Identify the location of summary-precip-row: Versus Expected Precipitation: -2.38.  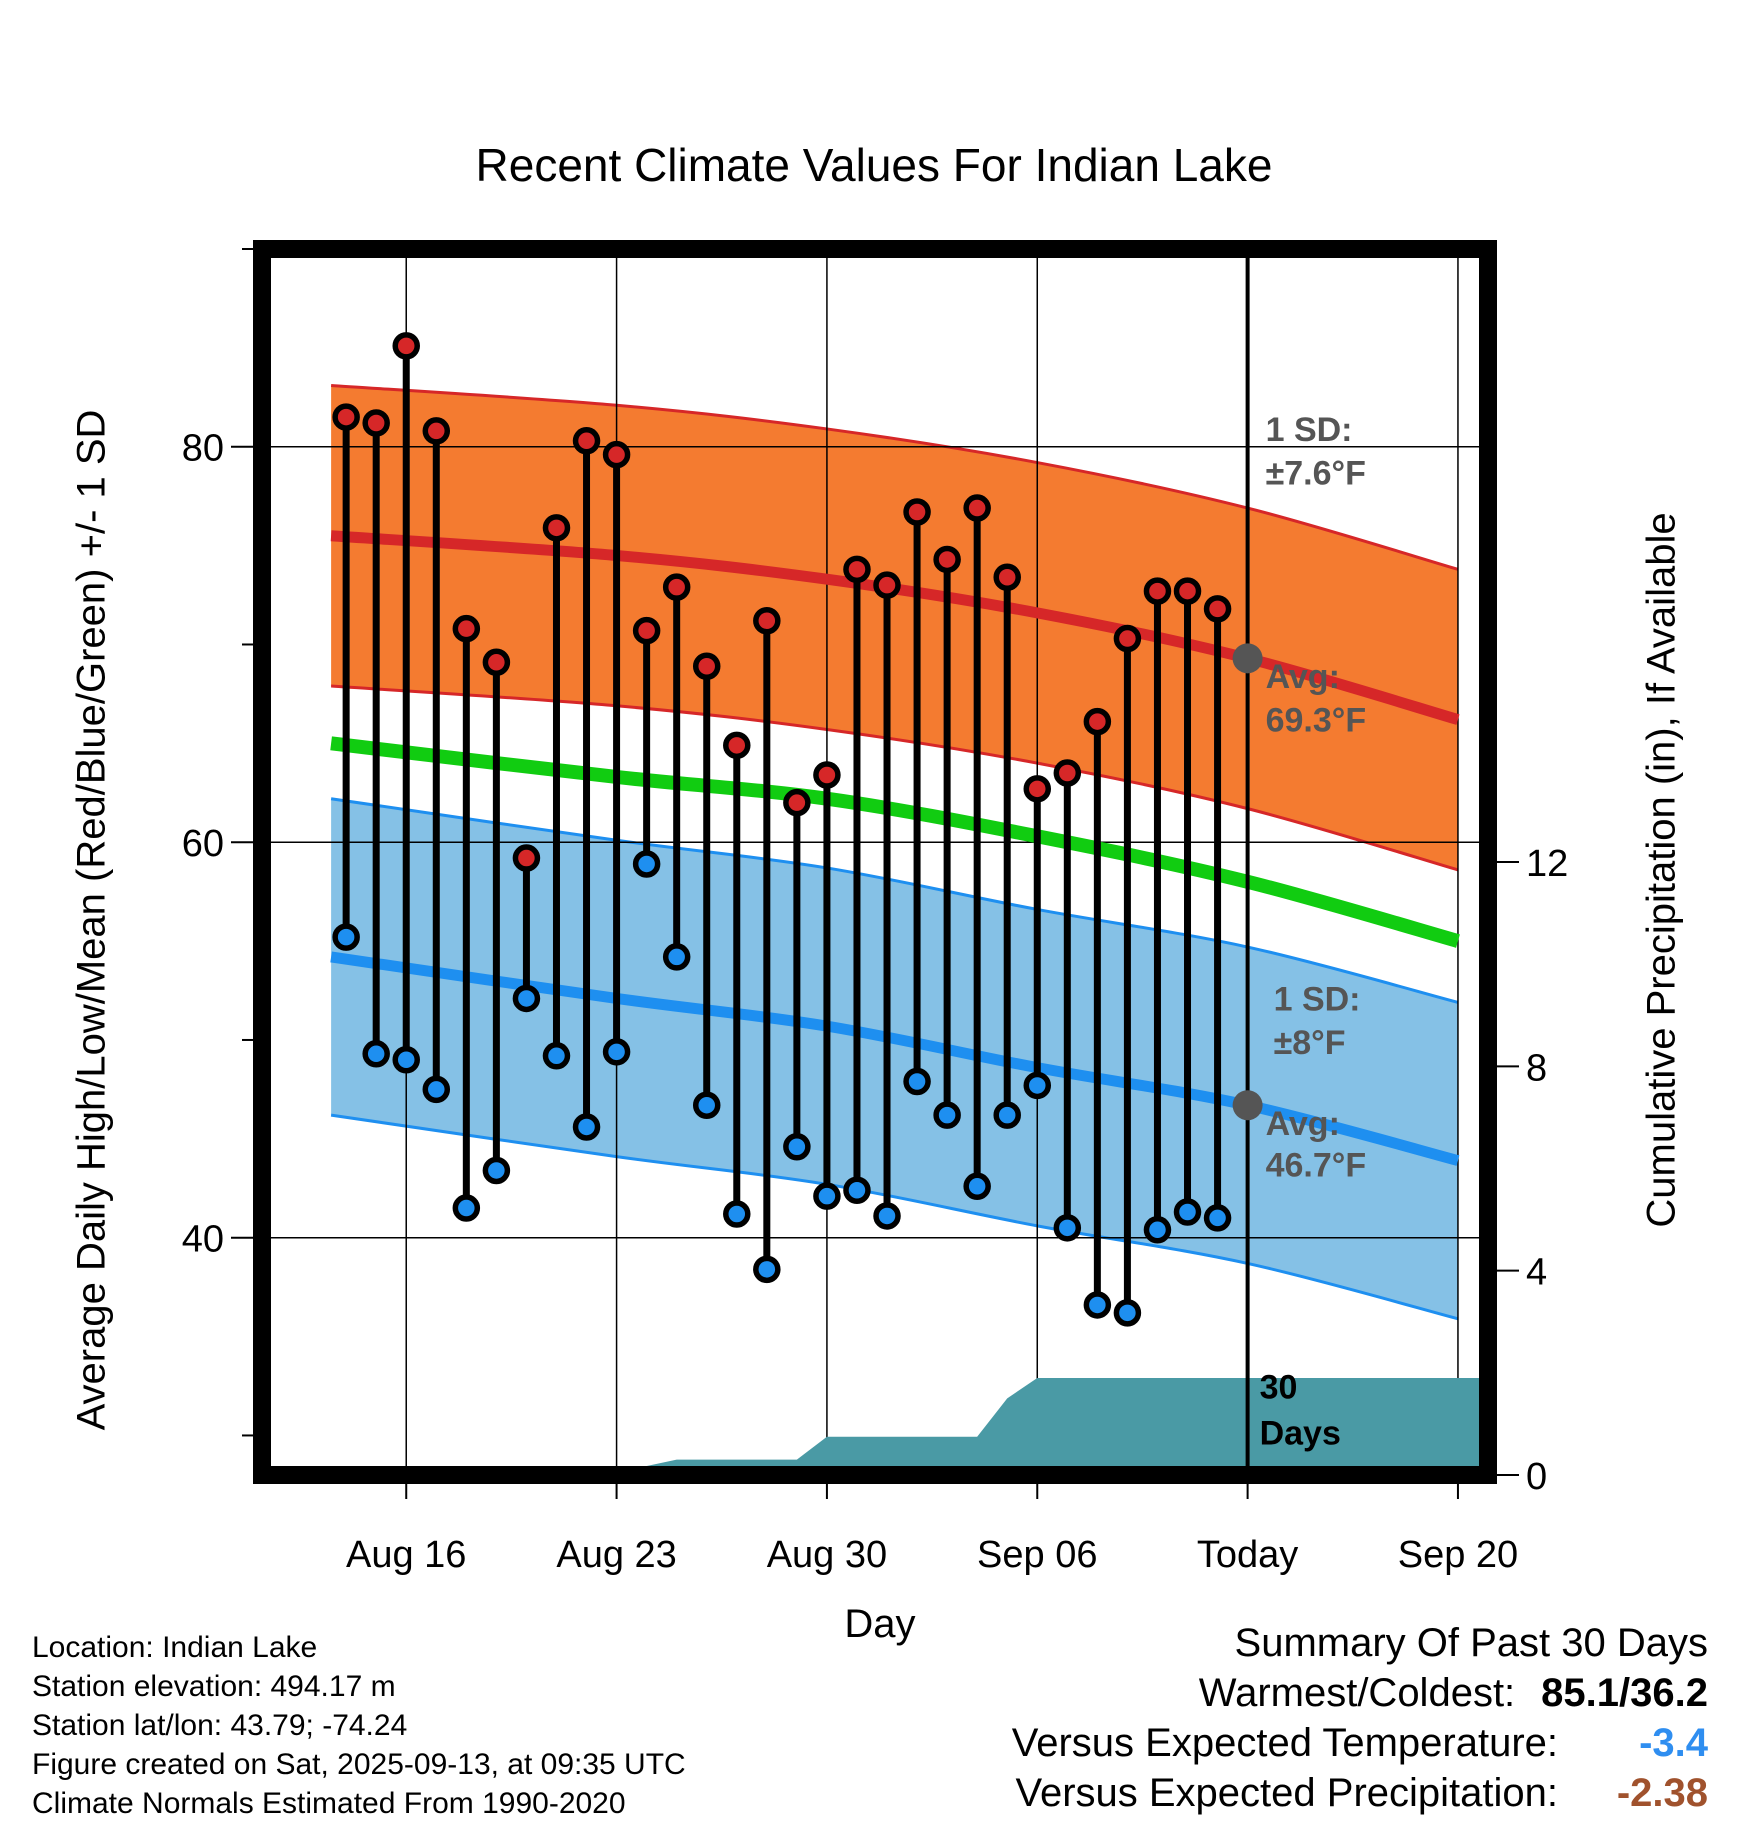
(1360, 1793).